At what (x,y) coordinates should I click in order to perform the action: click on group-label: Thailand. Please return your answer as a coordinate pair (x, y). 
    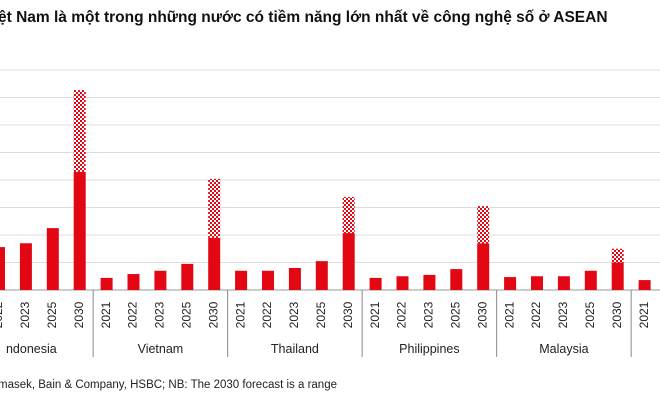
    Looking at the image, I should click on (295, 349).